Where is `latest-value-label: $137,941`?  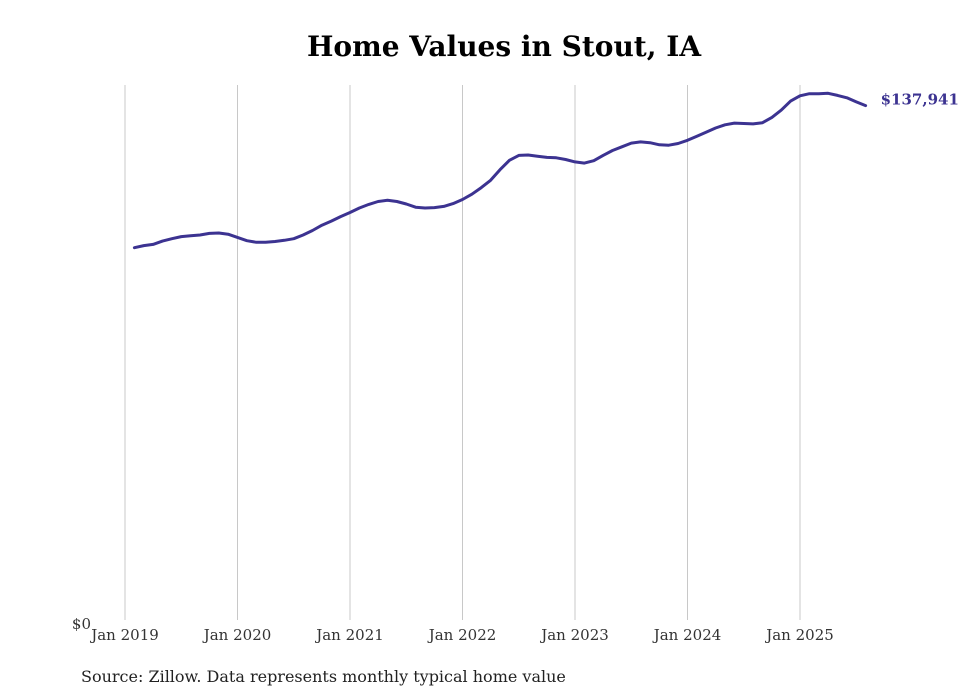
latest-value-label: $137,941 is located at coordinates (920, 100).